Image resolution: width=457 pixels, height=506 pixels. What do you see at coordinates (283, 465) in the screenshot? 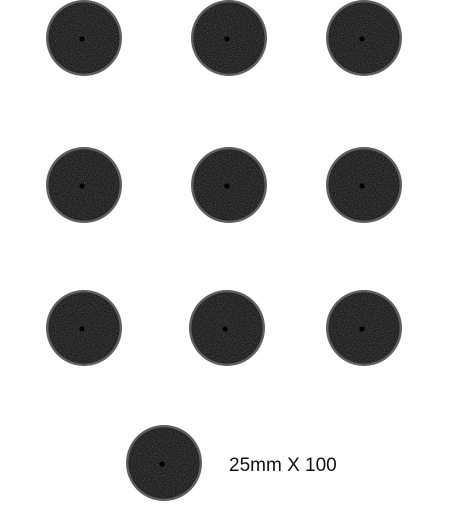
I see `product-caption: 25mm X 100` at bounding box center [283, 465].